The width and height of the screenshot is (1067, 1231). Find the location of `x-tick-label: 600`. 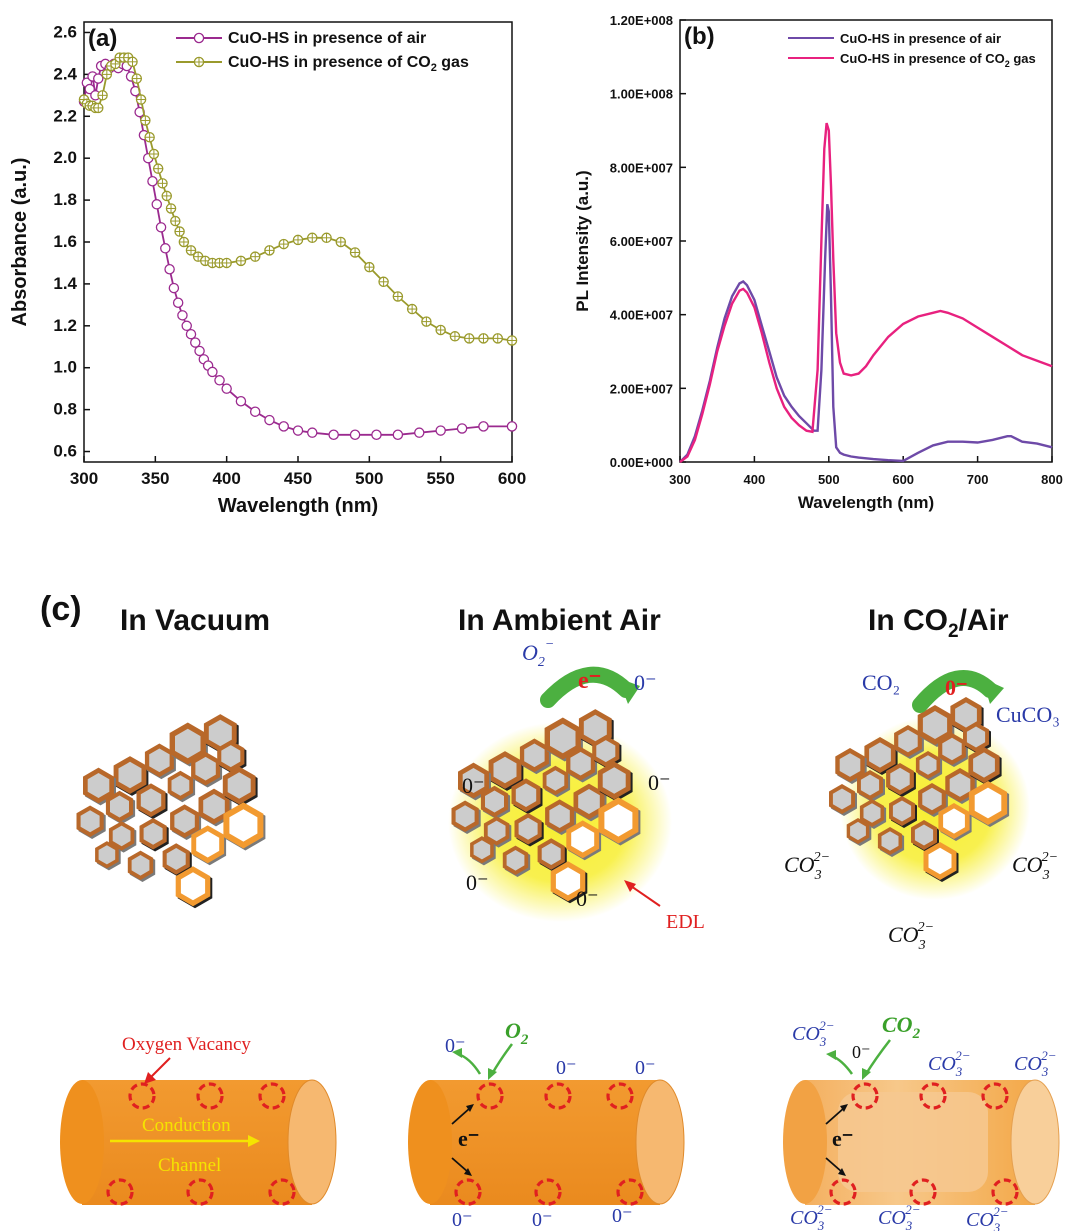

x-tick-label: 600 is located at coordinates (903, 479).